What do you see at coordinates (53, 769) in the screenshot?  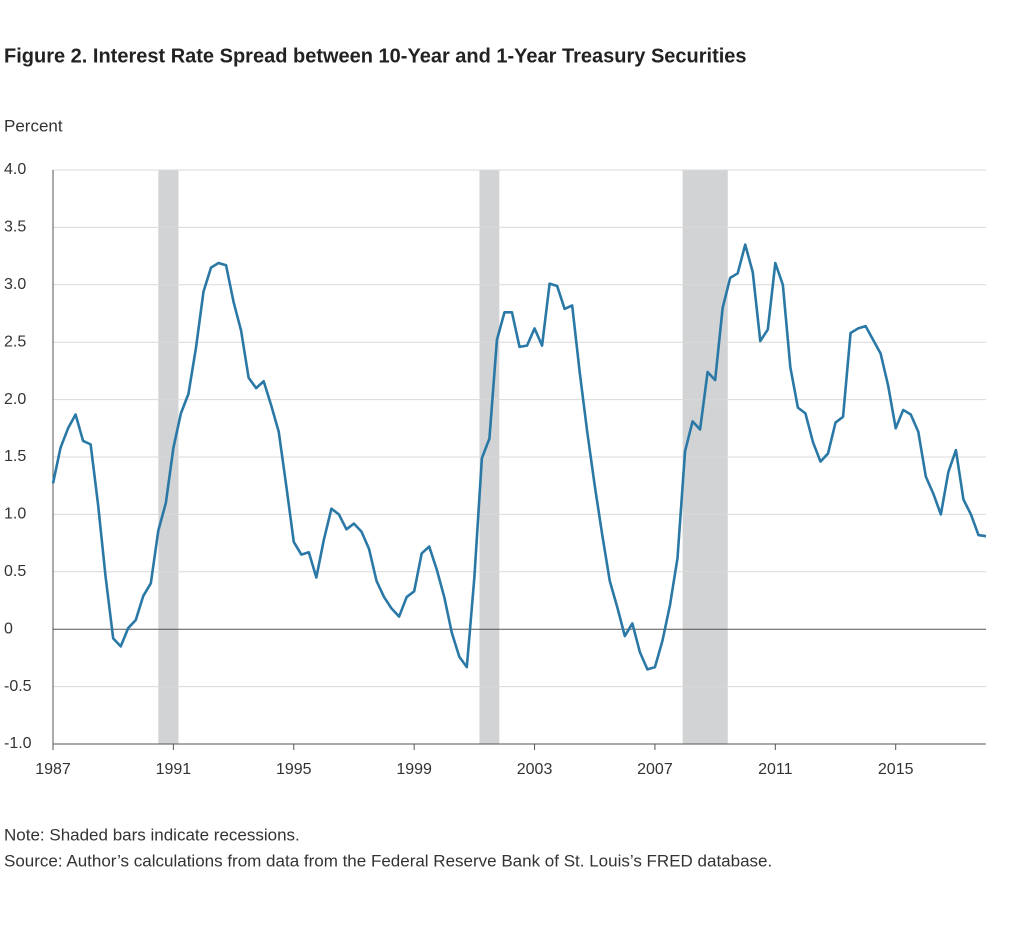 I see `x-tick-label: 1987` at bounding box center [53, 769].